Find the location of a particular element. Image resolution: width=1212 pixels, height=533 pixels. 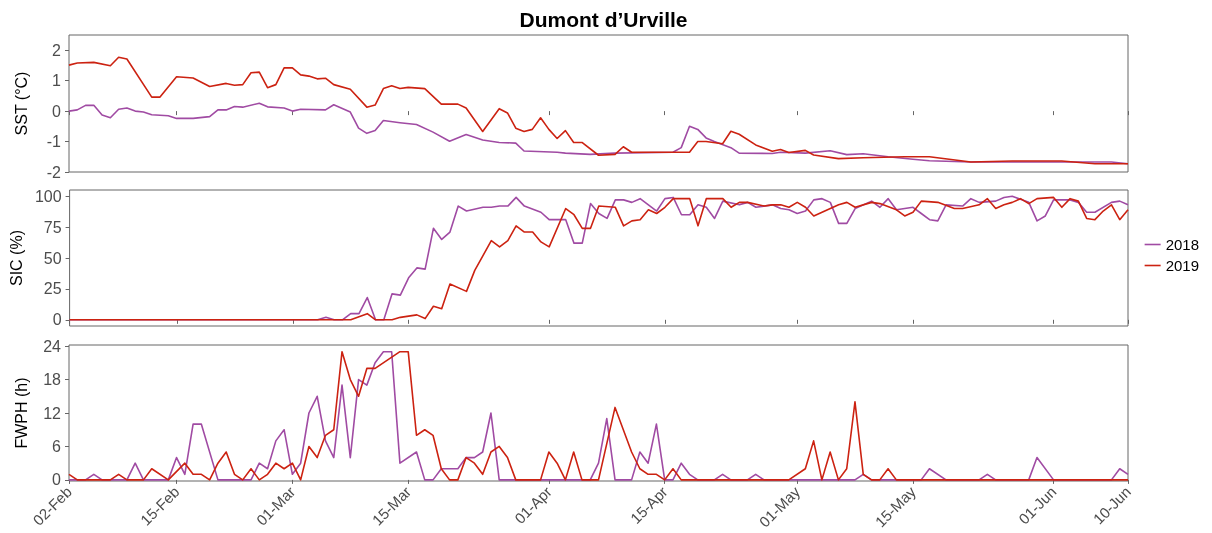

chart-title: Dumont d’Urville is located at coordinates (603, 19).